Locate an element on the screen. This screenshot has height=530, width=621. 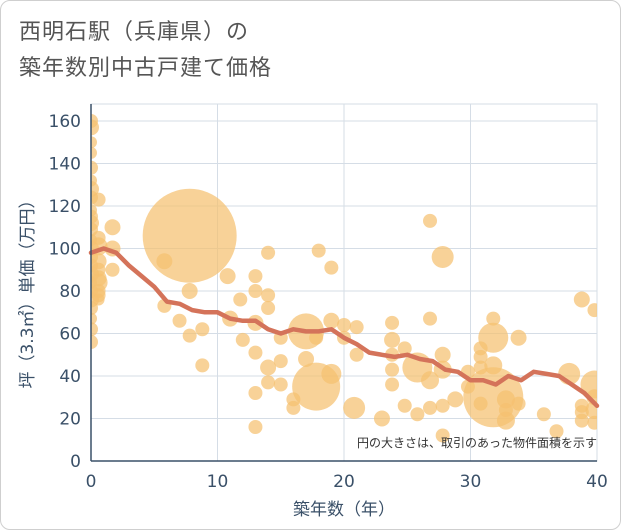
x-tick-label: 40 is located at coordinates (597, 482).